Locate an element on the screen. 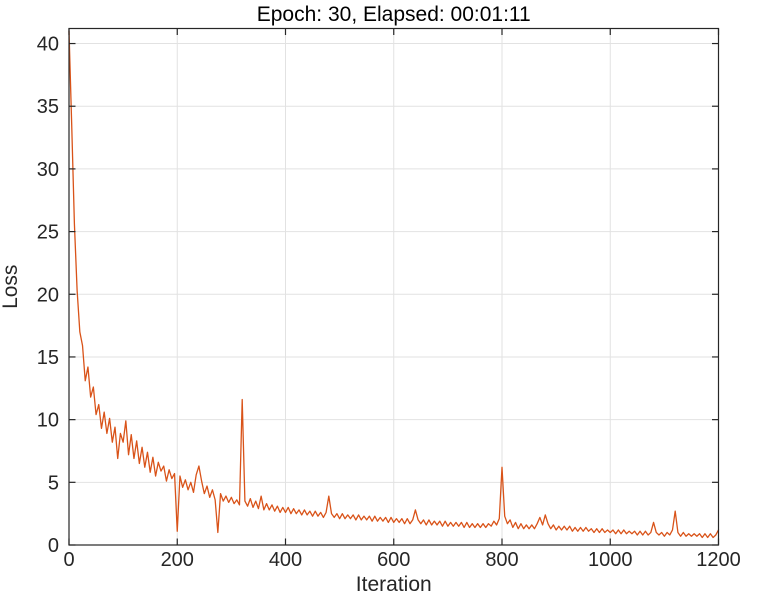  y-tick-label: 40 is located at coordinates (48, 45).